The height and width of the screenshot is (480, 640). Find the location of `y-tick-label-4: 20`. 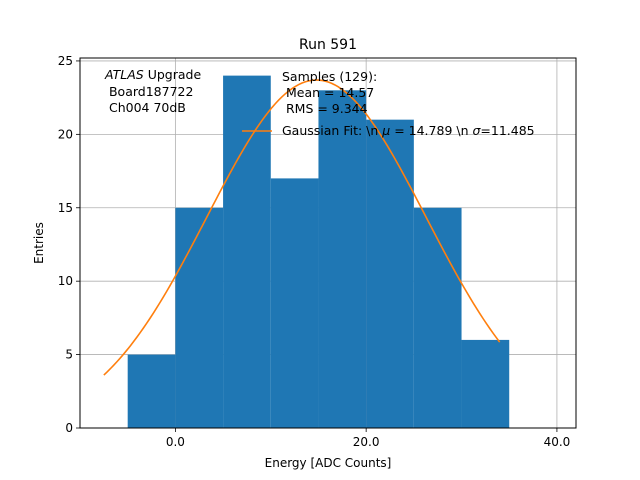

y-tick-label-4: 20 is located at coordinates (65, 134).